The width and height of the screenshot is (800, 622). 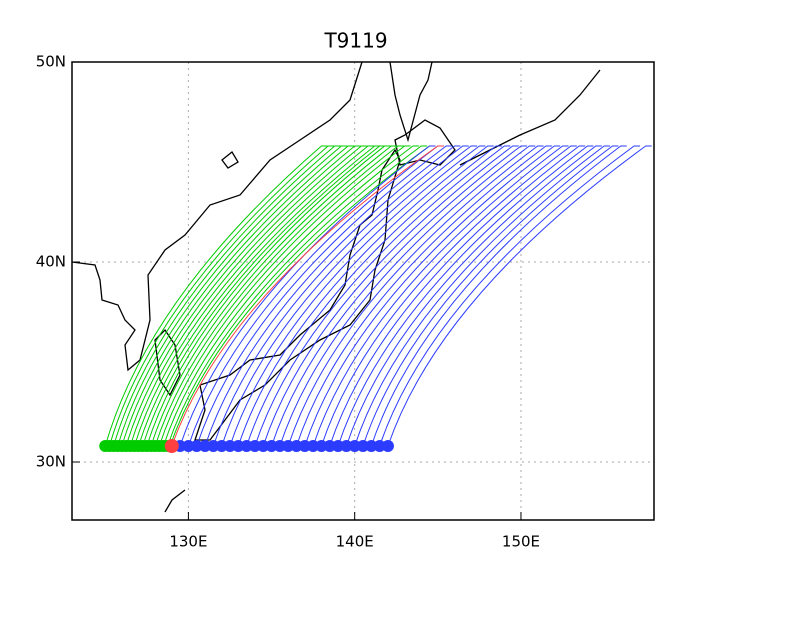 What do you see at coordinates (188, 542) in the screenshot?
I see `x-tick-label: 130E` at bounding box center [188, 542].